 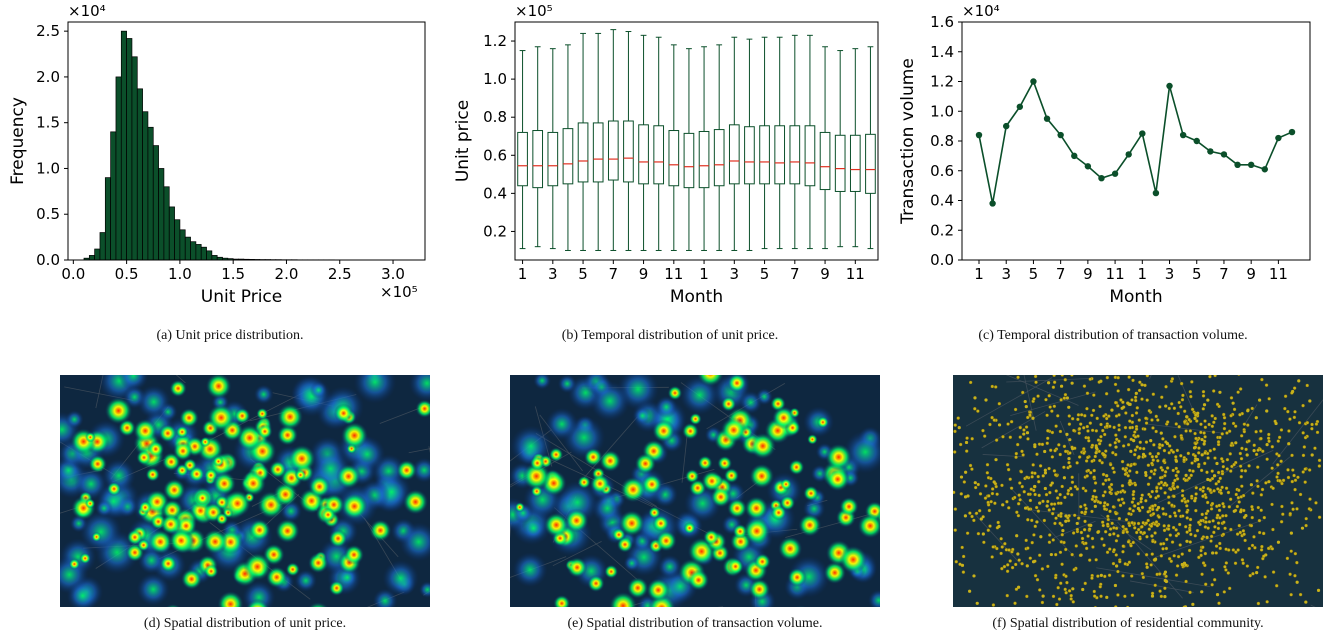 I want to click on x-multiplier: ×10⁵, so click(x=399, y=292).